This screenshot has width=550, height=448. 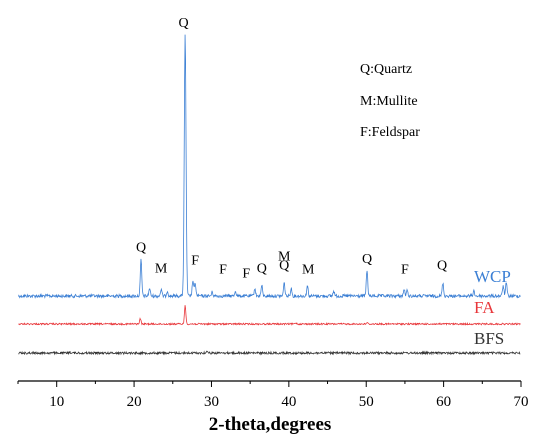 What do you see at coordinates (443, 402) in the screenshot?
I see `x-tick-label: 60` at bounding box center [443, 402].